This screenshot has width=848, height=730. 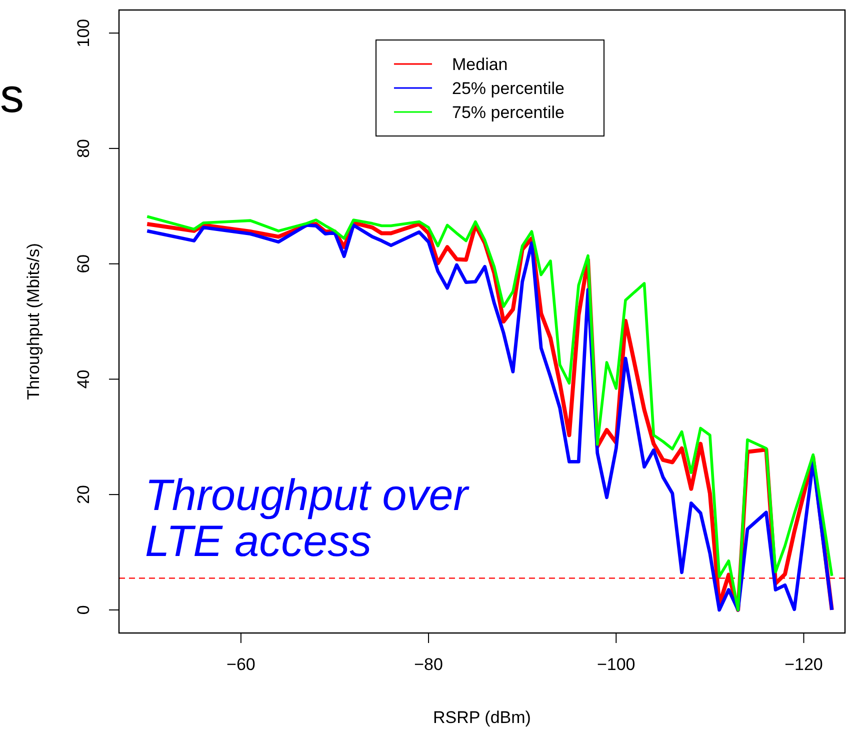 What do you see at coordinates (508, 112) in the screenshot?
I see `legend-label: 75% percentile` at bounding box center [508, 112].